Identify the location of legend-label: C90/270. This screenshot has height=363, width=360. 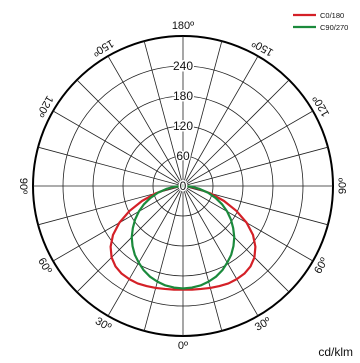
(334, 27).